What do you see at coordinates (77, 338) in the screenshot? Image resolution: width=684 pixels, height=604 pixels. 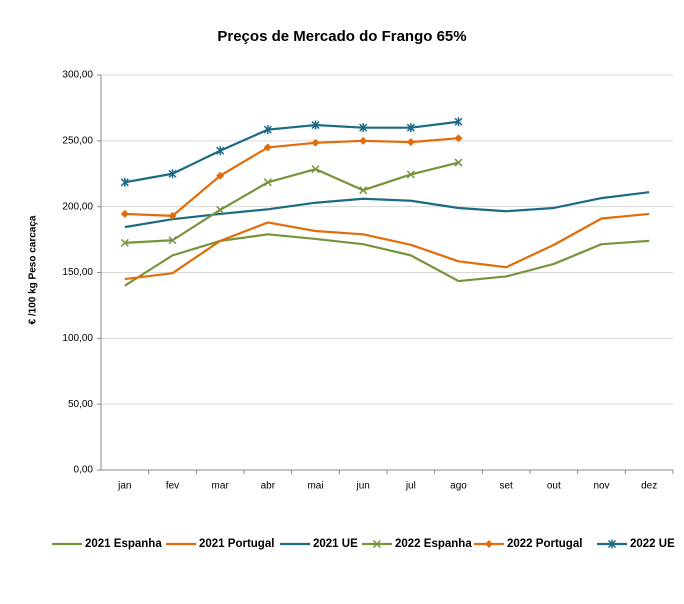 I see `y-tick-label: 100,00` at bounding box center [77, 338].